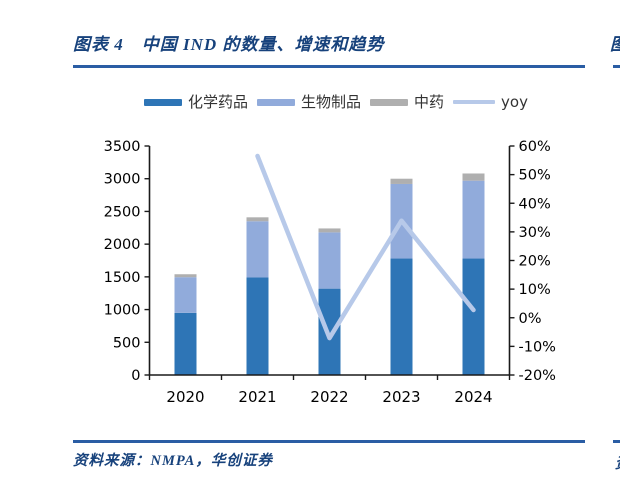 The height and width of the screenshot is (483, 620). I want to click on bar-segment-中药-2021, so click(257, 219).